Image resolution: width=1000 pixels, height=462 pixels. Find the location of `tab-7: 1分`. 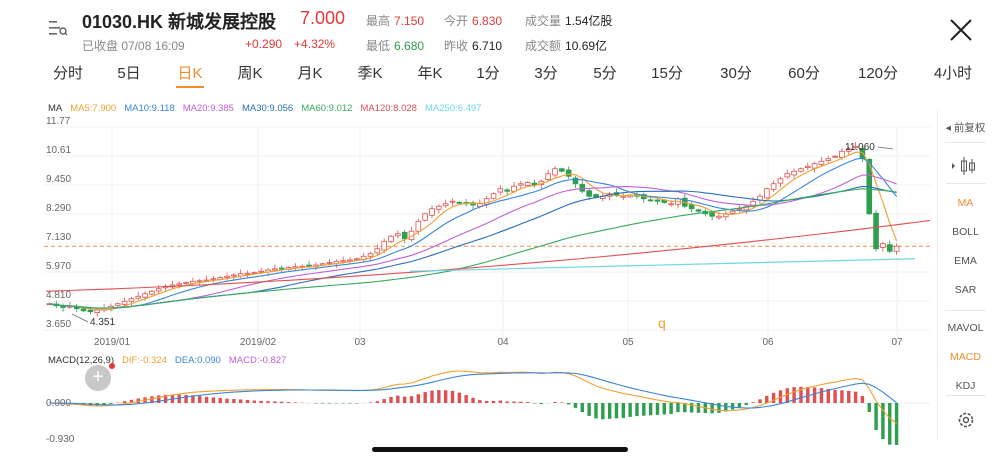

tab-7: 1分 is located at coordinates (488, 73).